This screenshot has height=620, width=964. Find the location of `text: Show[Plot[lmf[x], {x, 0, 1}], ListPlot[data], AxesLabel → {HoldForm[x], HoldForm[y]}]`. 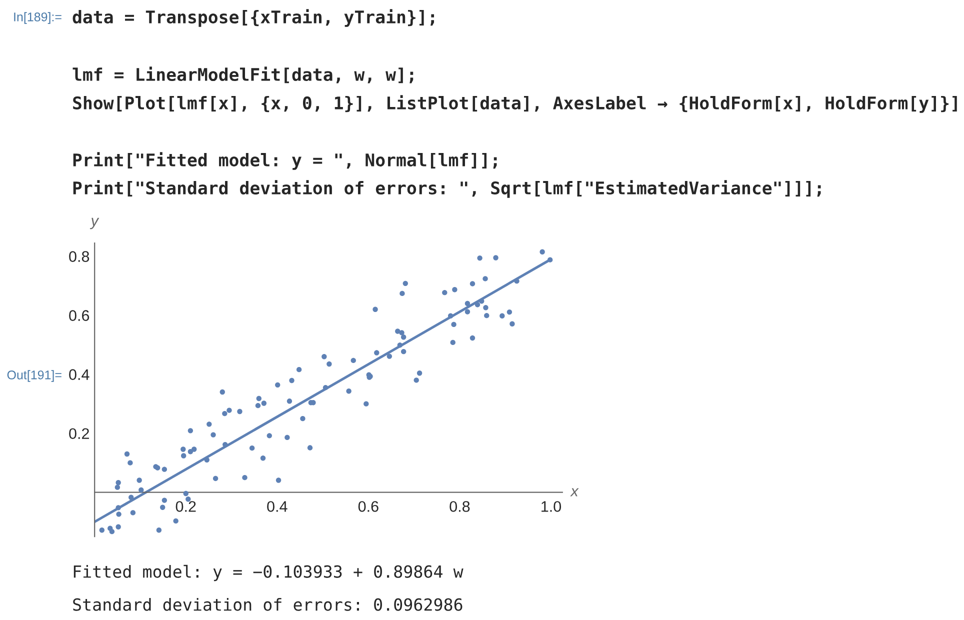

text: Show[Plot[lmf[x], {x, 0, 1}], ListPlot[data], AxesLabel → {HoldForm[x], HoldForm[y]}] is located at coordinates (515, 104).